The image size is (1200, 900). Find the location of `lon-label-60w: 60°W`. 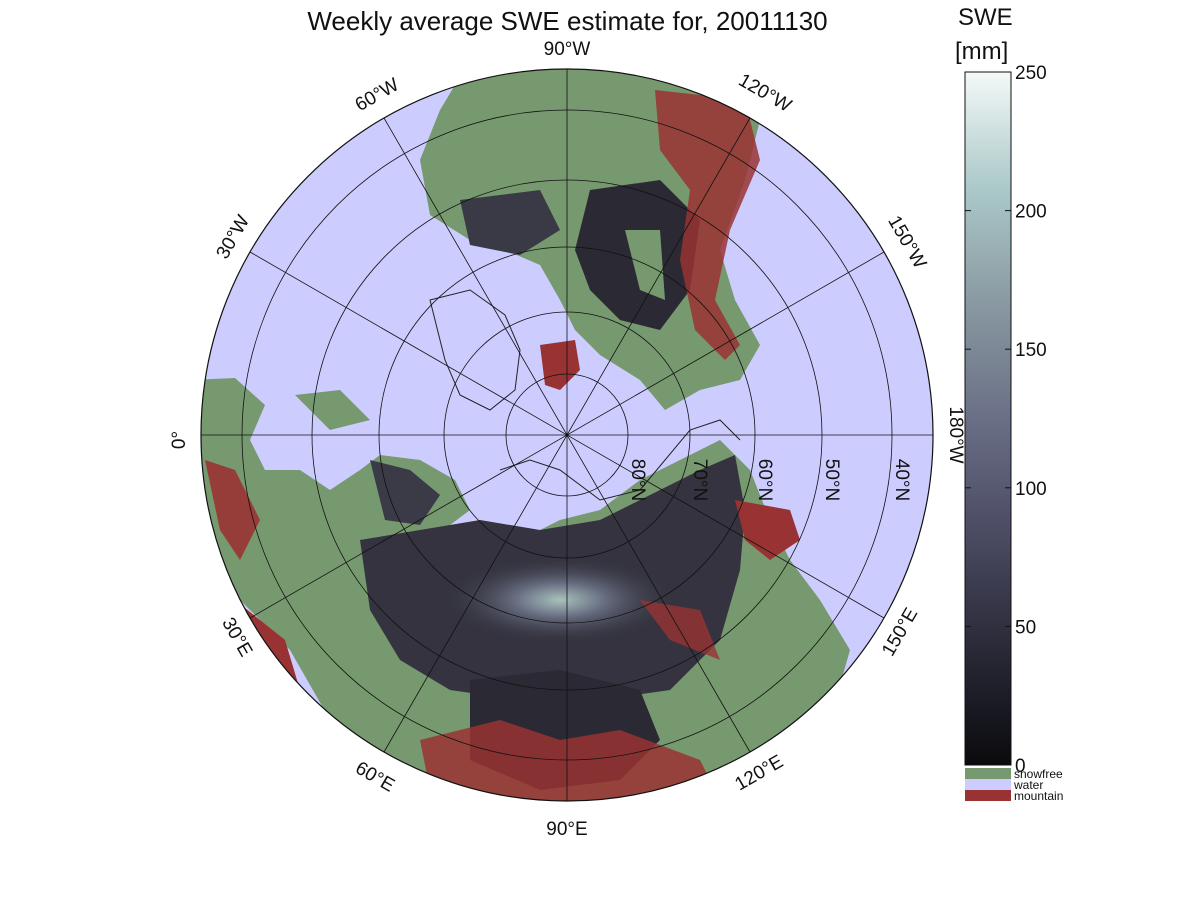

lon-label-60w: 60°W is located at coordinates (377, 95).